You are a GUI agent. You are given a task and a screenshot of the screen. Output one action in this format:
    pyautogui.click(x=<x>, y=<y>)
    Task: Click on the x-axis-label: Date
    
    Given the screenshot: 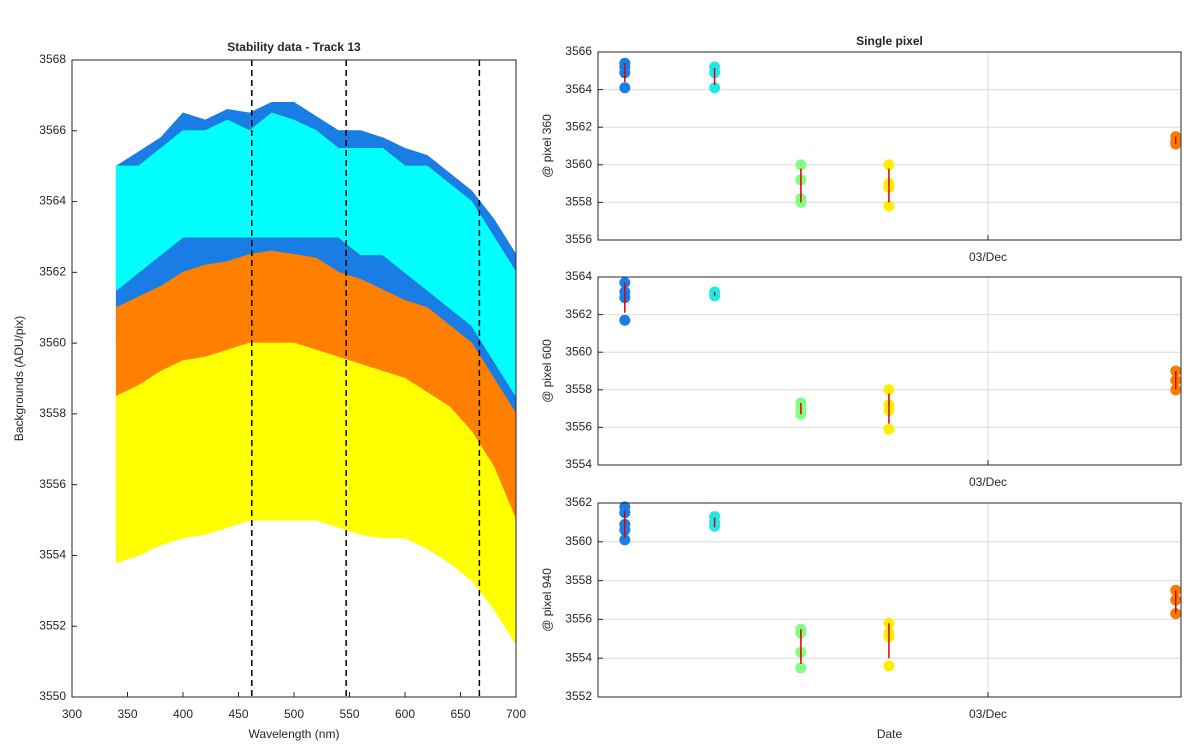 What is the action you would take?
    pyautogui.click(x=890, y=734)
    